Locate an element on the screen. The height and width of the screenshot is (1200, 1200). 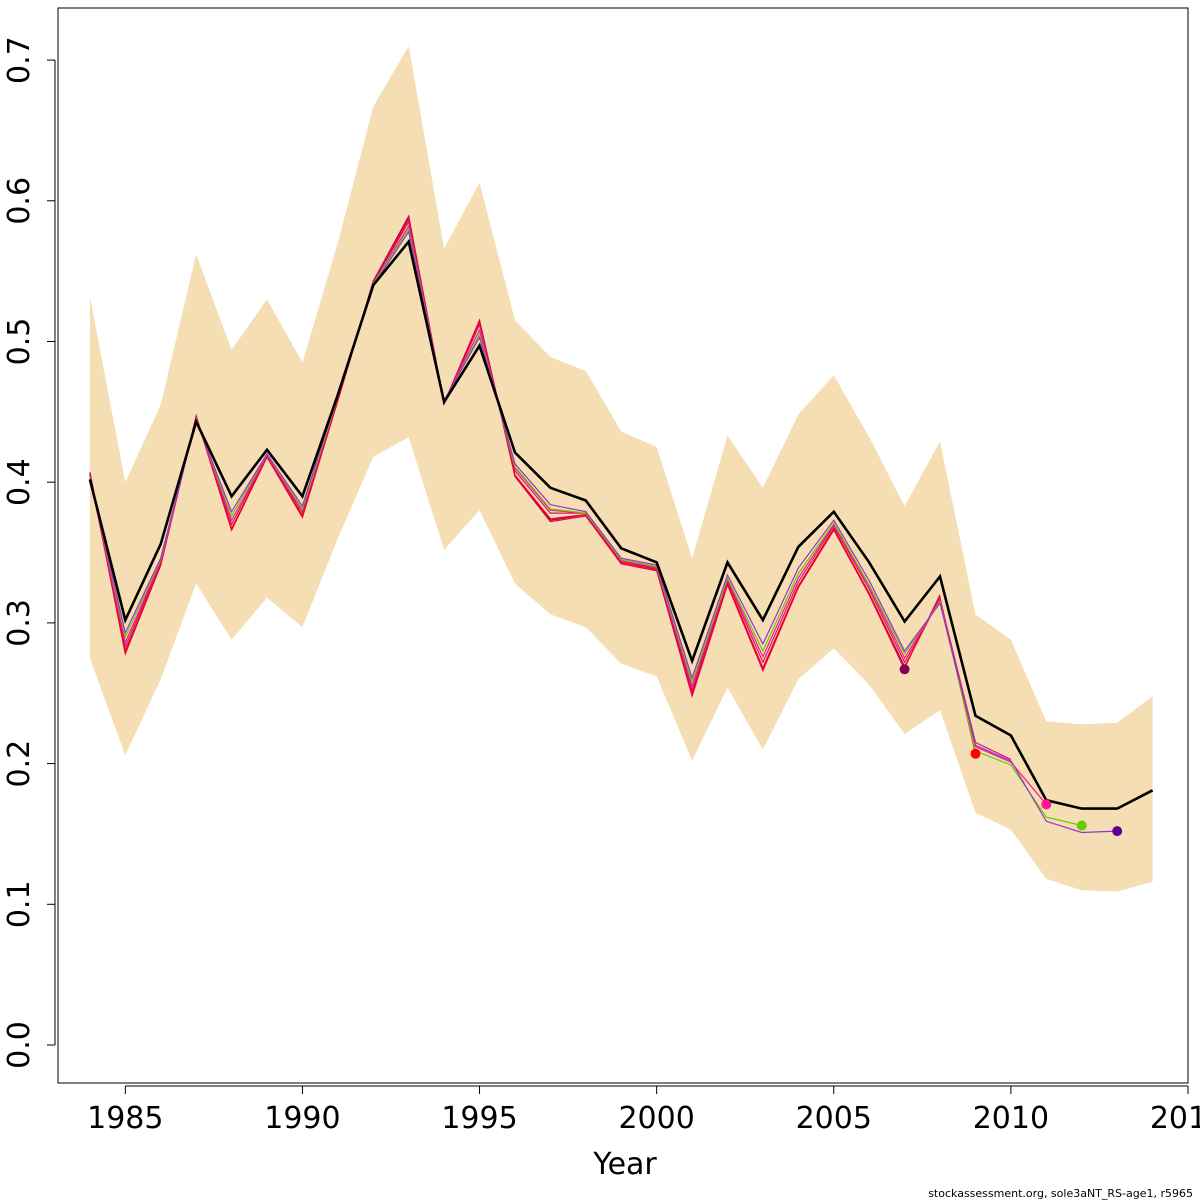
x-tick-label: 2000 is located at coordinates (656, 1118).